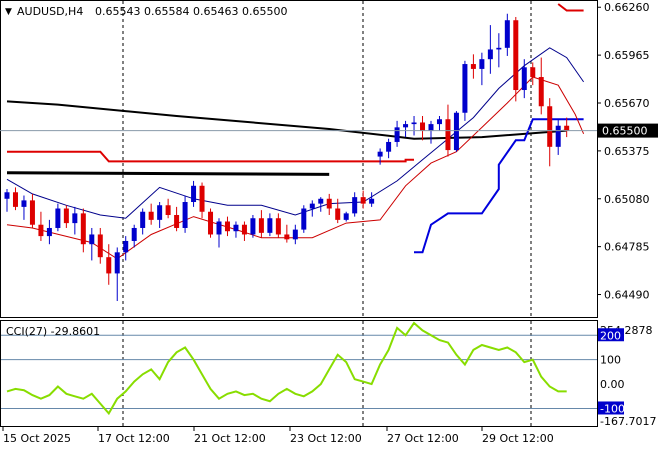 The height and width of the screenshot is (450, 660). Describe the element at coordinates (627, 7) in the screenshot. I see `price-tick-label: 0.66260` at that location.